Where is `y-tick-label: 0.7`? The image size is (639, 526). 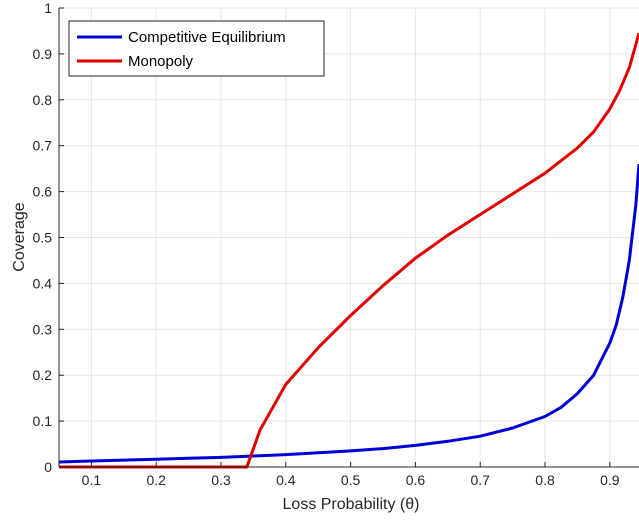 y-tick-label: 0.7 is located at coordinates (43, 146).